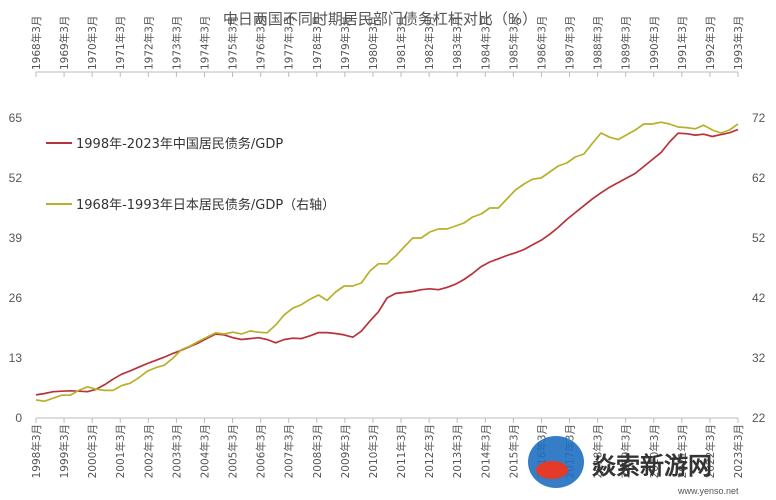 The height and width of the screenshot is (500, 776). What do you see at coordinates (570, 43) in the screenshot?
I see `top-tick-label: 1987年3月` at bounding box center [570, 43].